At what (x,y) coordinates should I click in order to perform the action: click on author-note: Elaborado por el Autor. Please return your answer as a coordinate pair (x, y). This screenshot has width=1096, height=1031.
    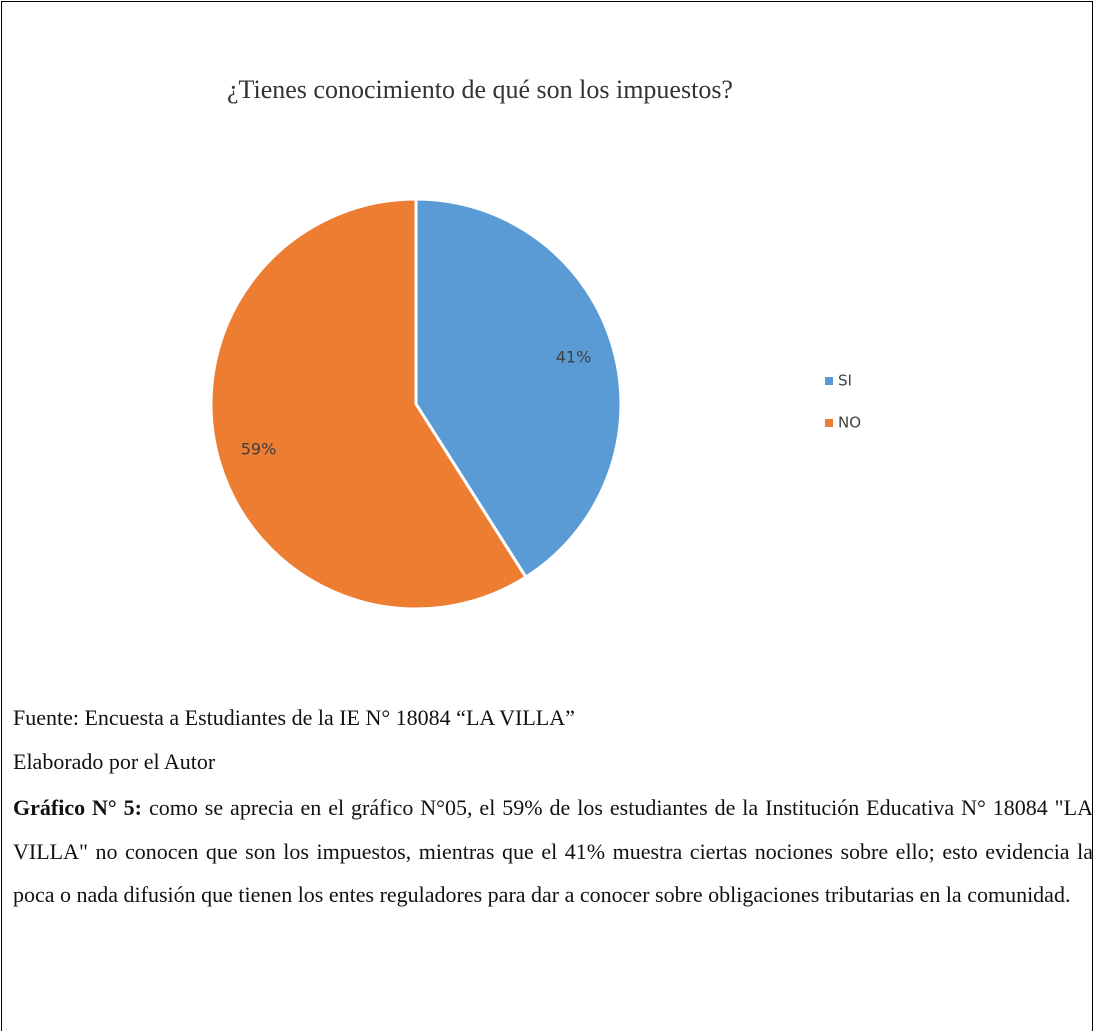
    Looking at the image, I should click on (114, 761).